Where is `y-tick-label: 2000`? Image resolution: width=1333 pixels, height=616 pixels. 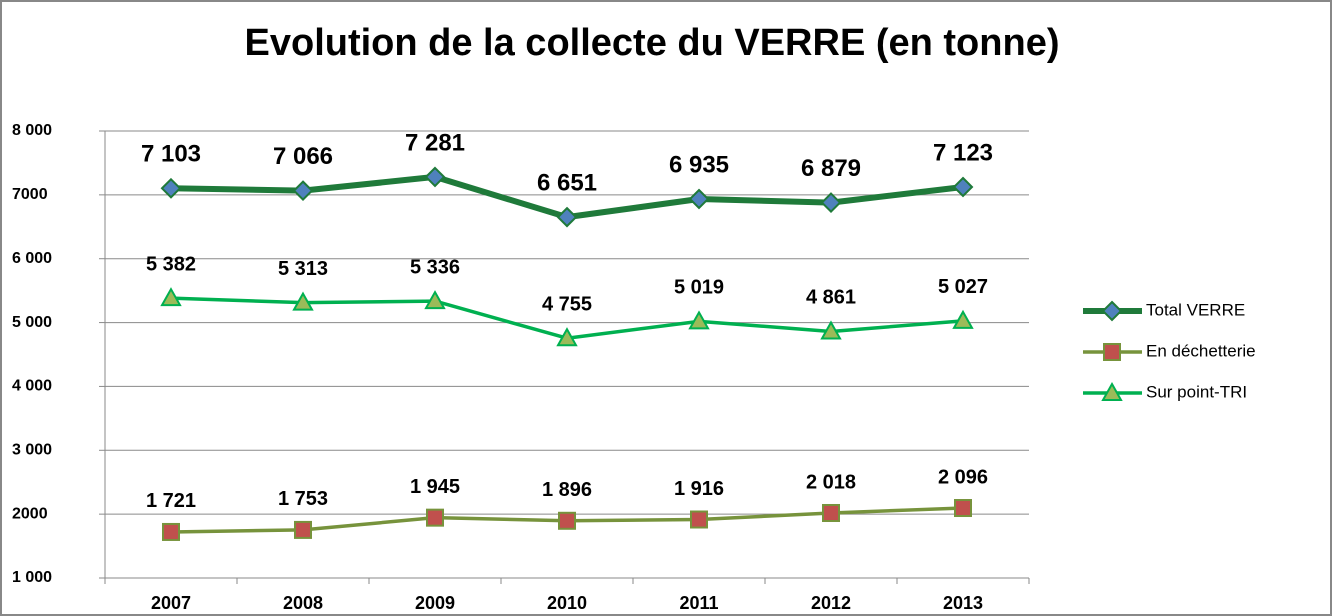 y-tick-label: 2000 is located at coordinates (30, 513).